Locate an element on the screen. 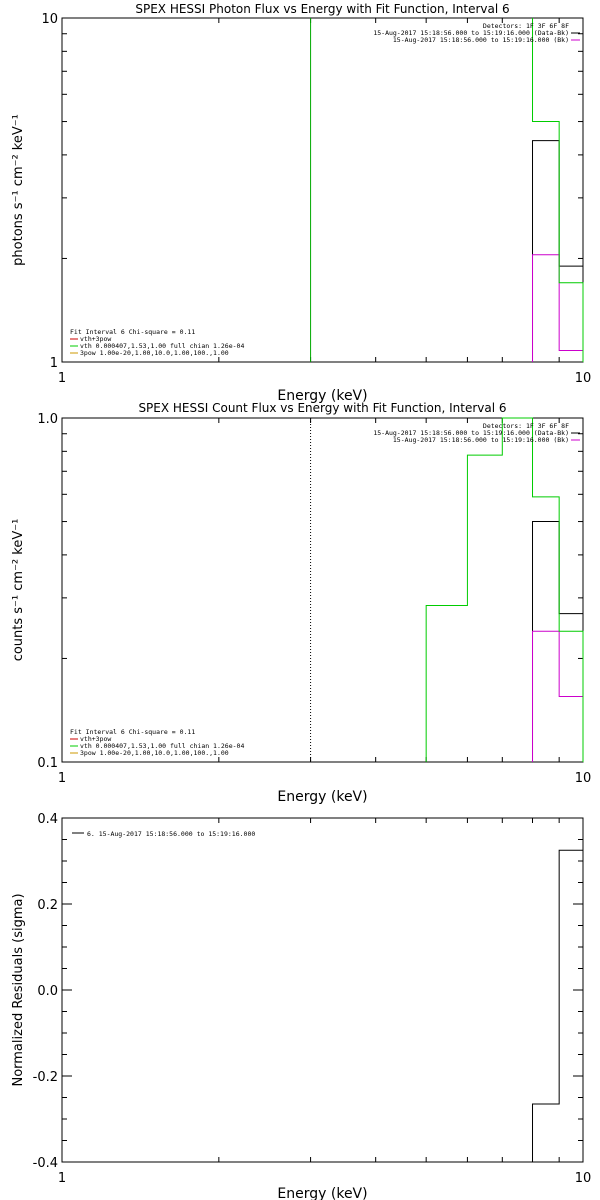 The image size is (600, 1200). y-tick-label: -0.2 is located at coordinates (45, 1077).